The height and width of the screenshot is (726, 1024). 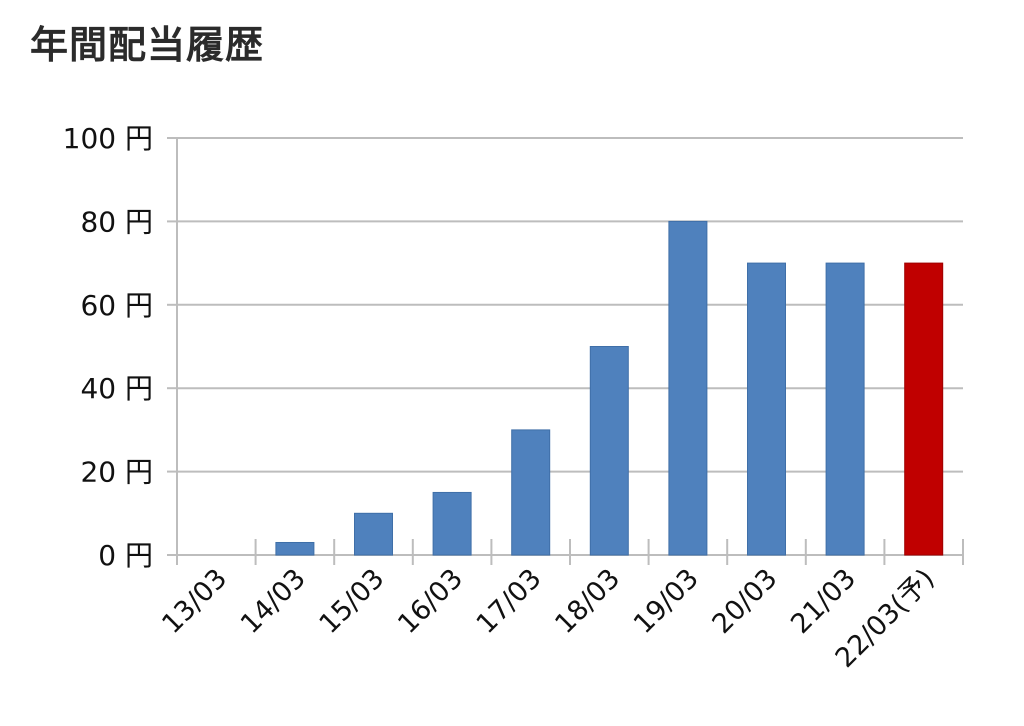 What do you see at coordinates (609, 451) in the screenshot?
I see `bar-18/03` at bounding box center [609, 451].